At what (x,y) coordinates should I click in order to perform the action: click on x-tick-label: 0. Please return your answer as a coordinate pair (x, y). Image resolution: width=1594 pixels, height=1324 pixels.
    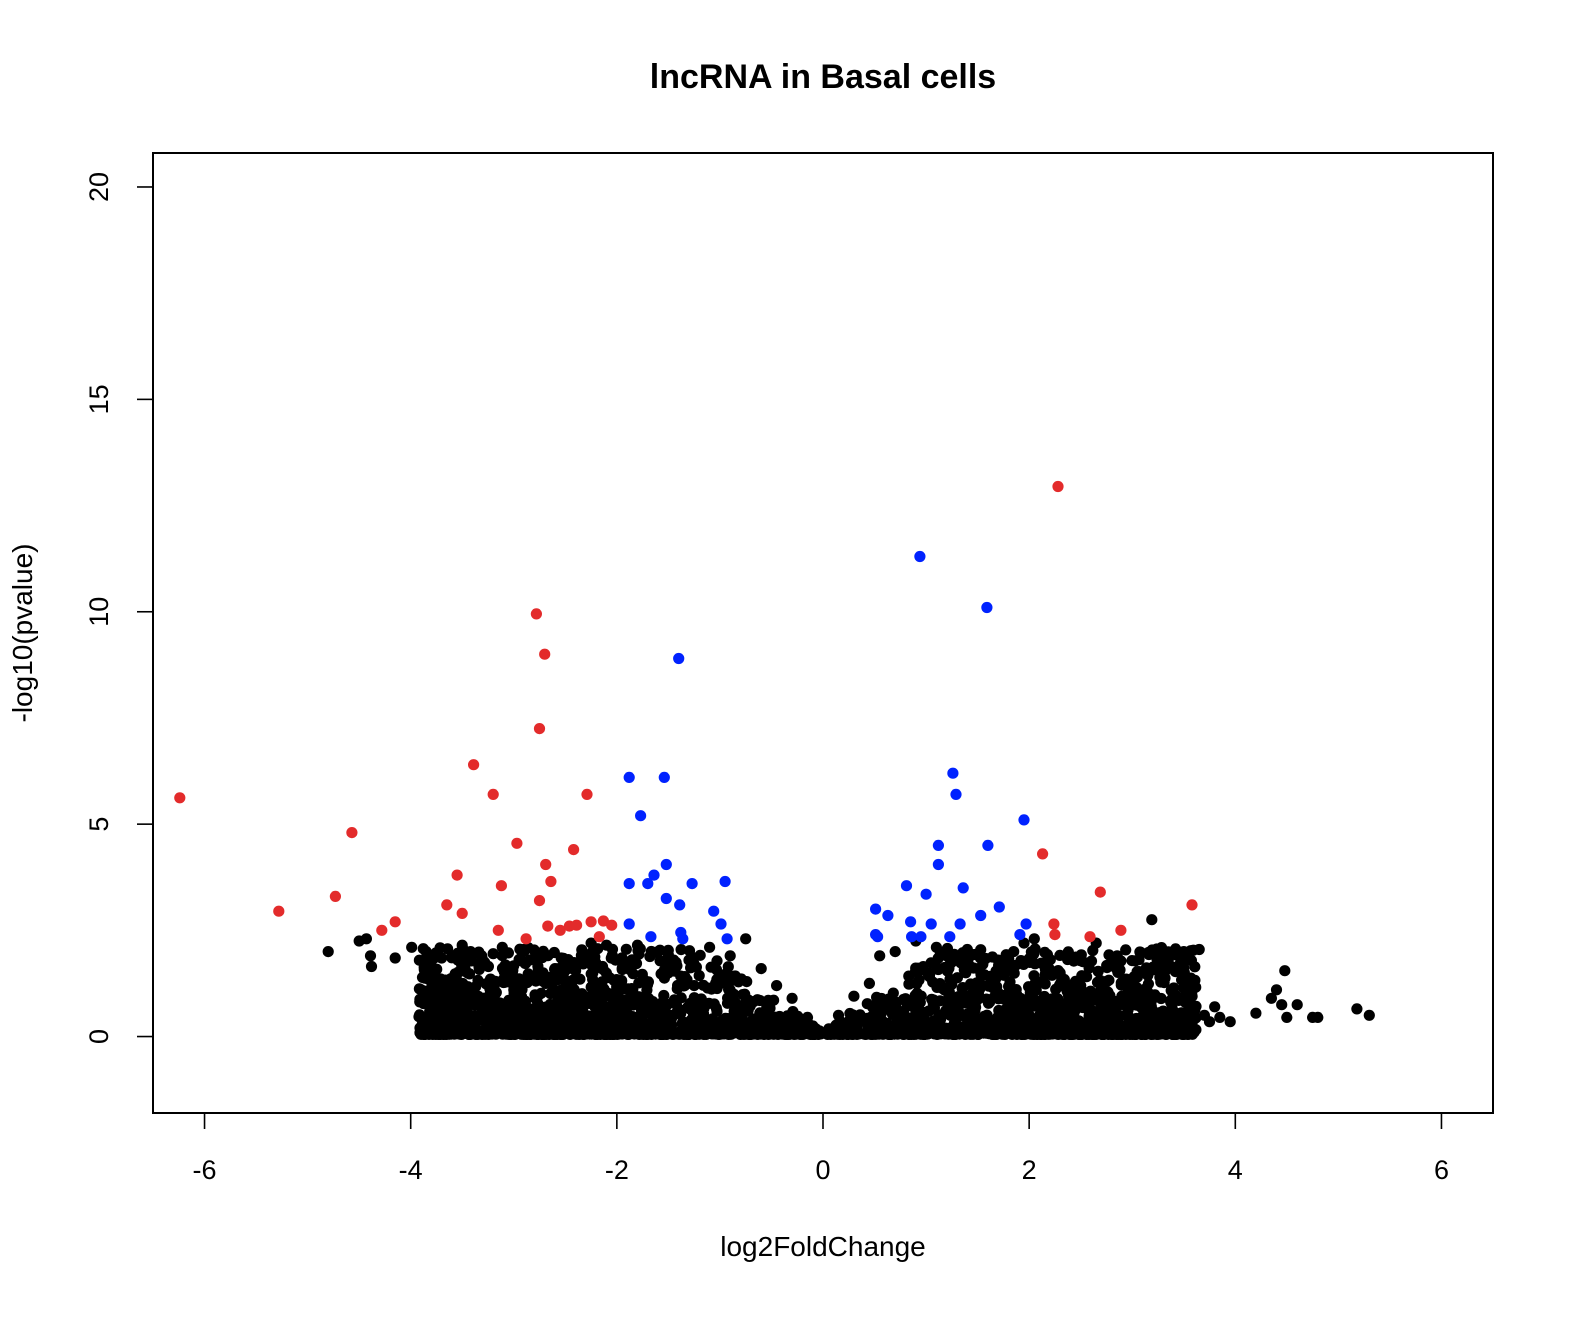
    Looking at the image, I should click on (822, 1170).